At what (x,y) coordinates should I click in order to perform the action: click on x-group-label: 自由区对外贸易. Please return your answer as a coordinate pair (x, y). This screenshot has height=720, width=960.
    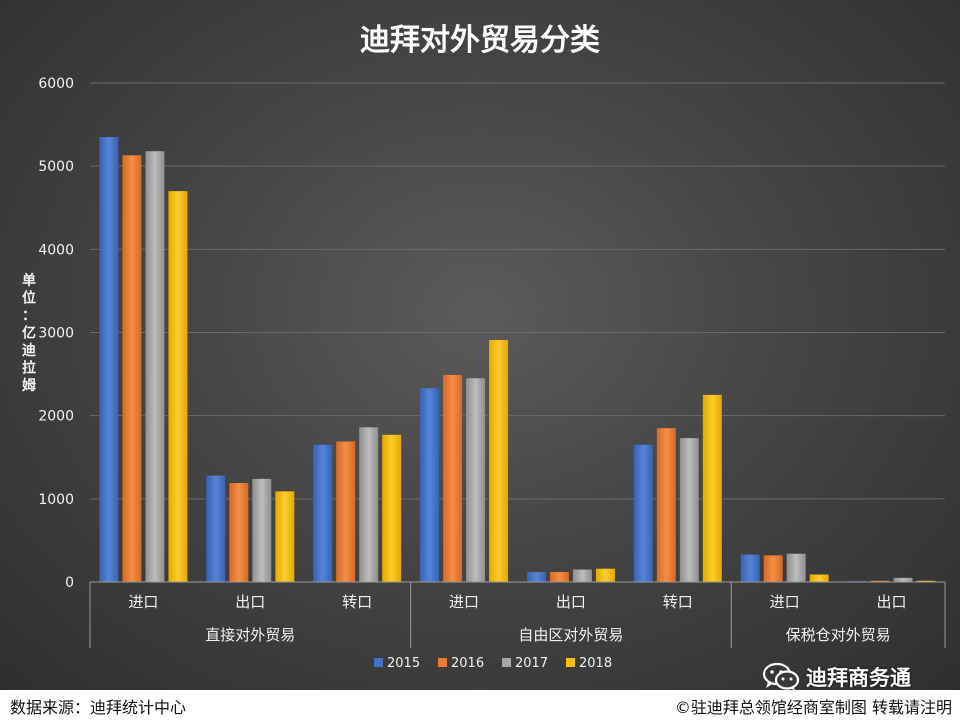
    Looking at the image, I should click on (570, 635).